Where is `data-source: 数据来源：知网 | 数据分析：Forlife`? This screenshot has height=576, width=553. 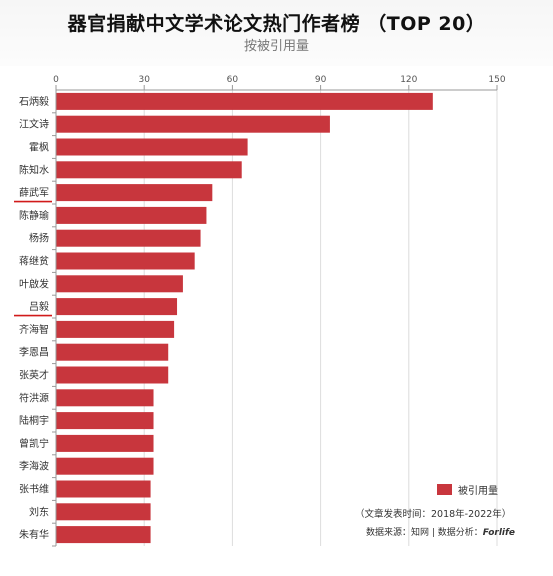 data-source: 数据来源：知网 | 数据分析：Forlife is located at coordinates (440, 531).